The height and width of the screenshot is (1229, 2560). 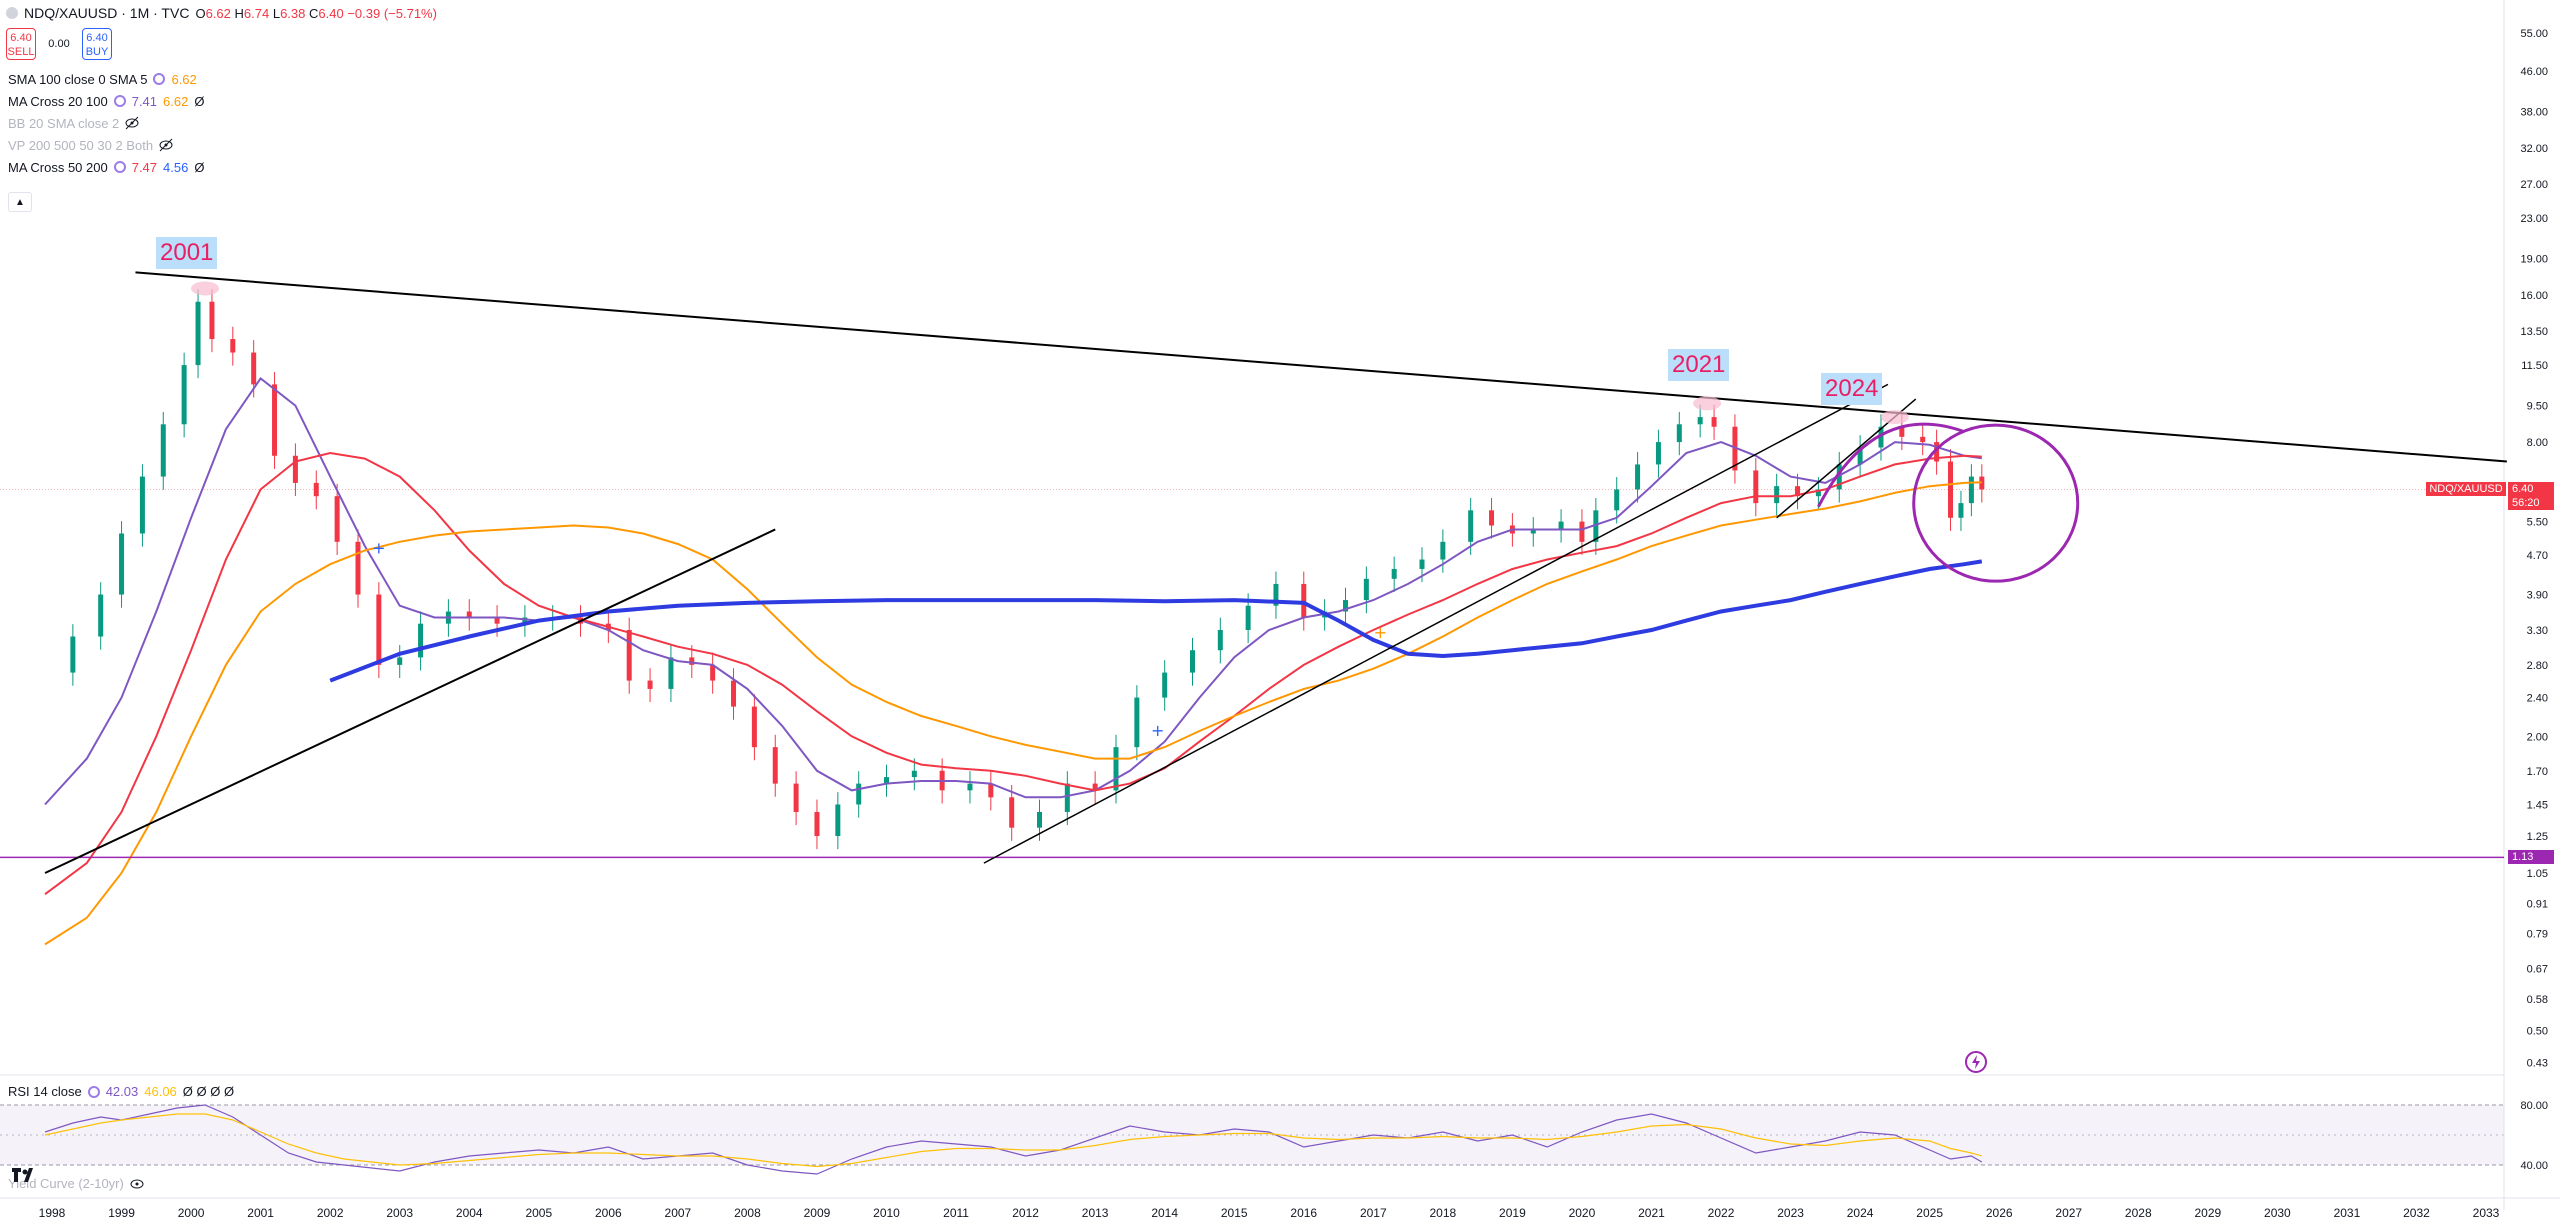 I want to click on annotation-2021: 2021, so click(x=1699, y=365).